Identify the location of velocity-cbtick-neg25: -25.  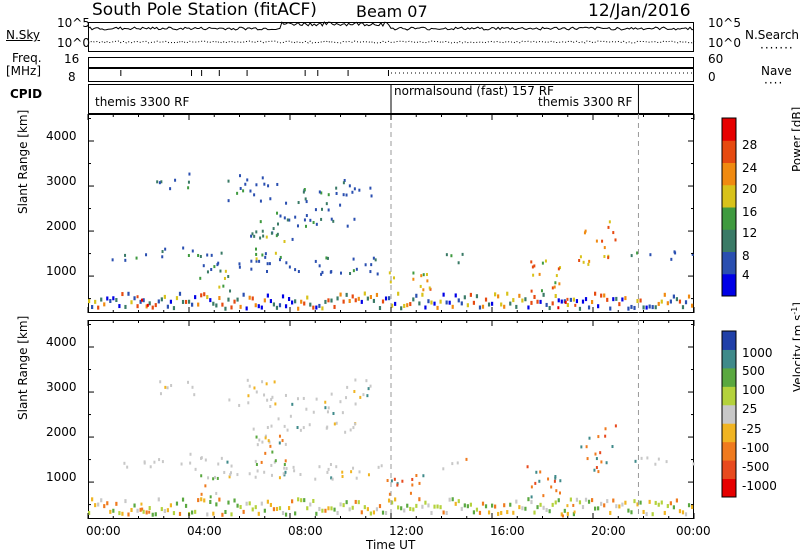
(752, 429).